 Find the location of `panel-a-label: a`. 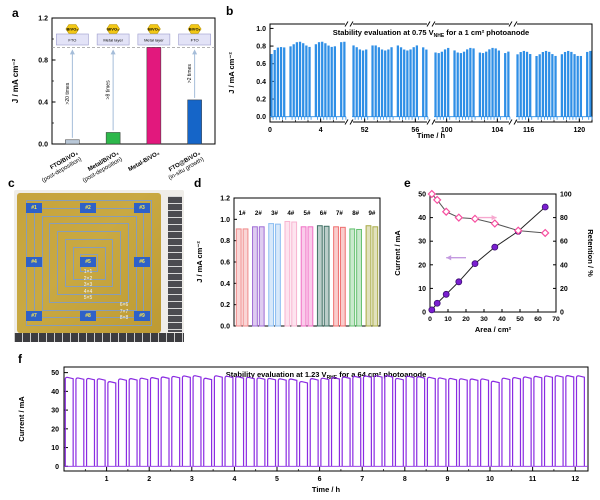

panel-a-label: a is located at coordinates (15, 13).